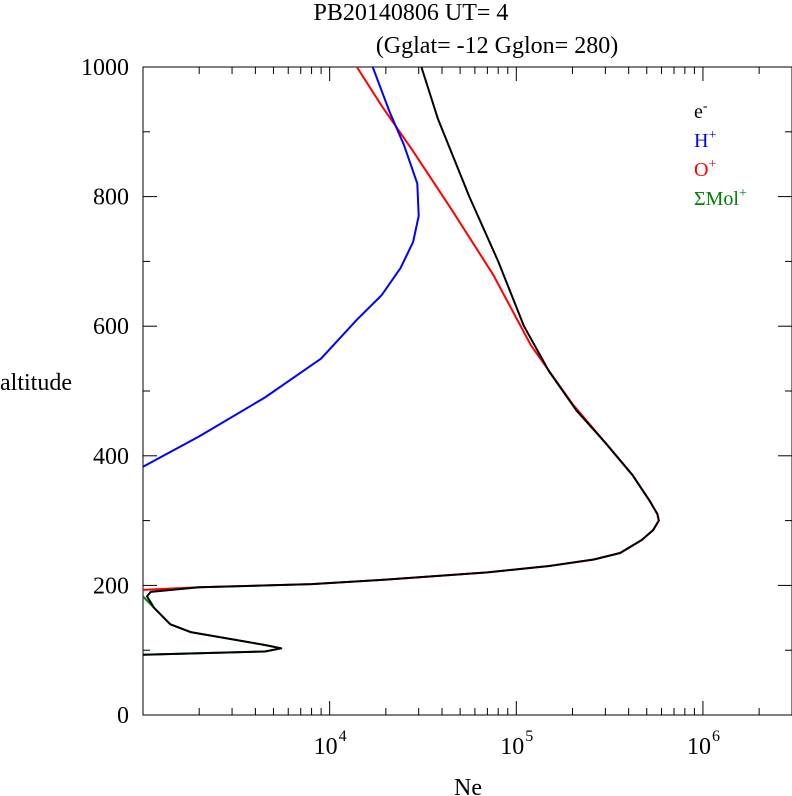 The height and width of the screenshot is (796, 792). I want to click on x-tick-label-exponent: 4, so click(343, 736).